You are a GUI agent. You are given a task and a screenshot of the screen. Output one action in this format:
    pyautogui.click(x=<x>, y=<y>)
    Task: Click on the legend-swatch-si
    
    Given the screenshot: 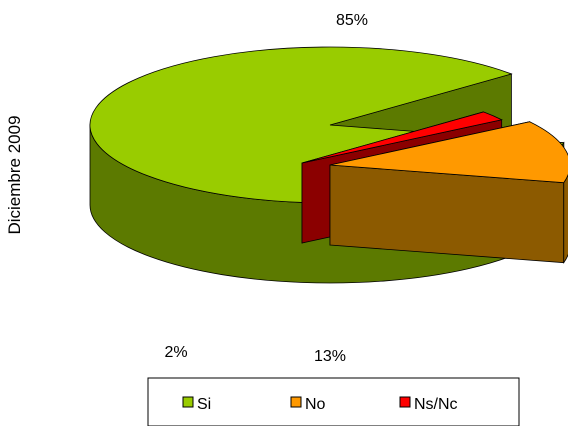 What is the action you would take?
    pyautogui.click(x=188, y=402)
    